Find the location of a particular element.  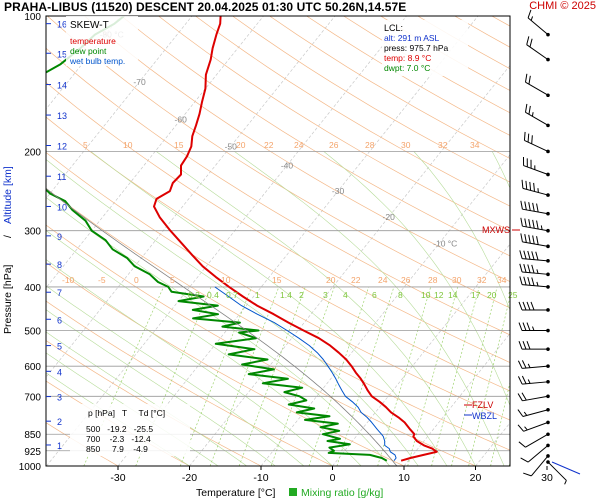

legend-title: SKEW-T is located at coordinates (89, 25).